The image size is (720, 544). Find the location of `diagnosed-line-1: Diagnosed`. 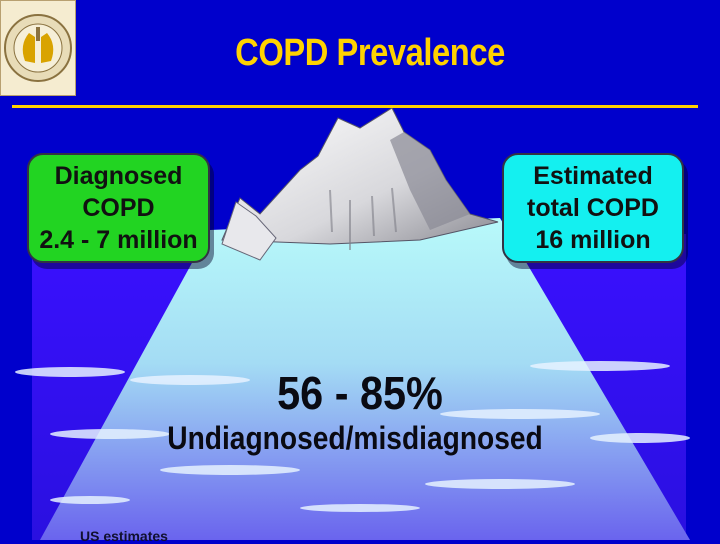

diagnosed-line-1: Diagnosed is located at coordinates (118, 176).